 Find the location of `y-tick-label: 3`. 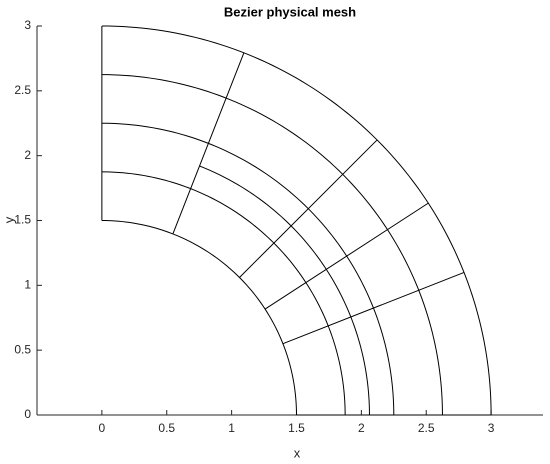

y-tick-label: 3 is located at coordinates (27, 25).